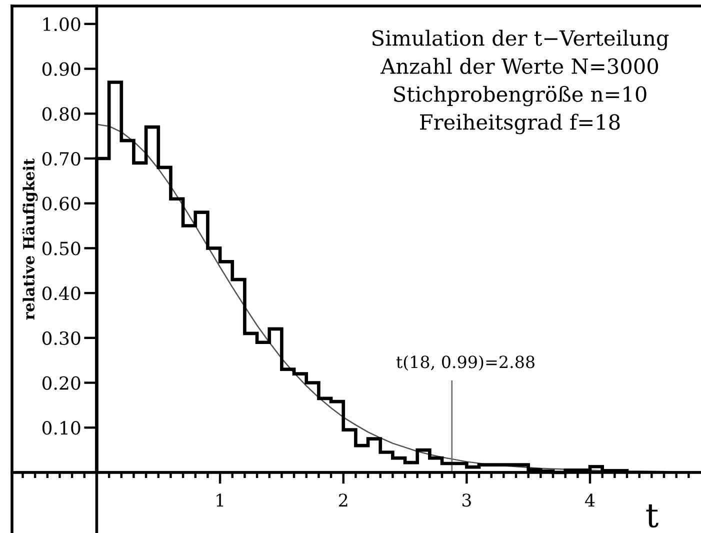 The height and width of the screenshot is (533, 701). I want to click on y-tick-label: 0.50, so click(61, 249).